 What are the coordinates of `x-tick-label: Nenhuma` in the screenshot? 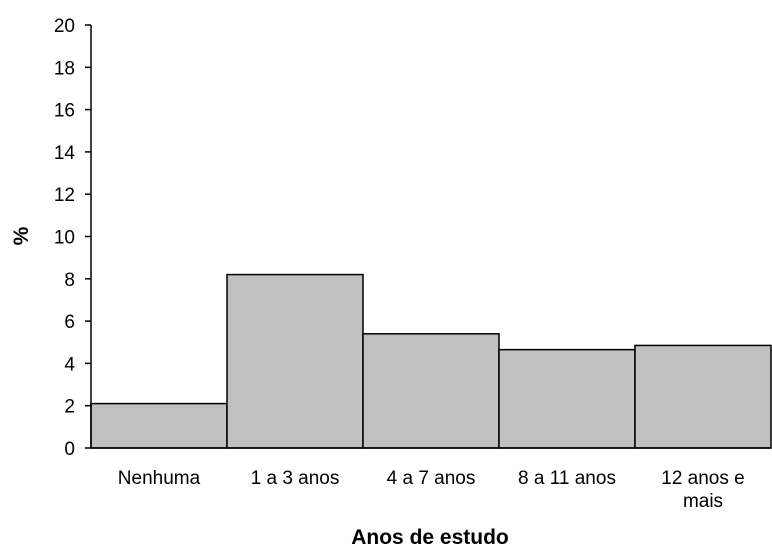 It's located at (159, 478).